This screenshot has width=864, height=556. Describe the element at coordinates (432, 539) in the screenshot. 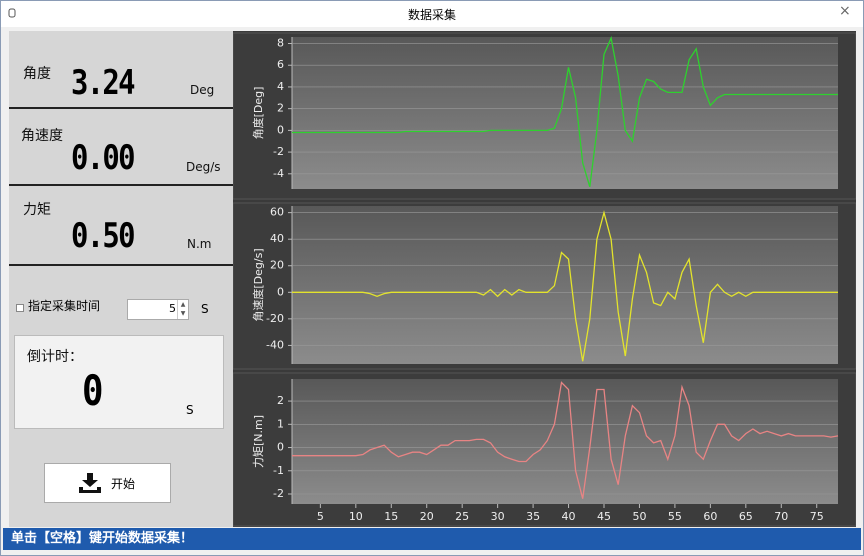

I see `status-bar: 单击【空格】键开始数据采集！` at that location.